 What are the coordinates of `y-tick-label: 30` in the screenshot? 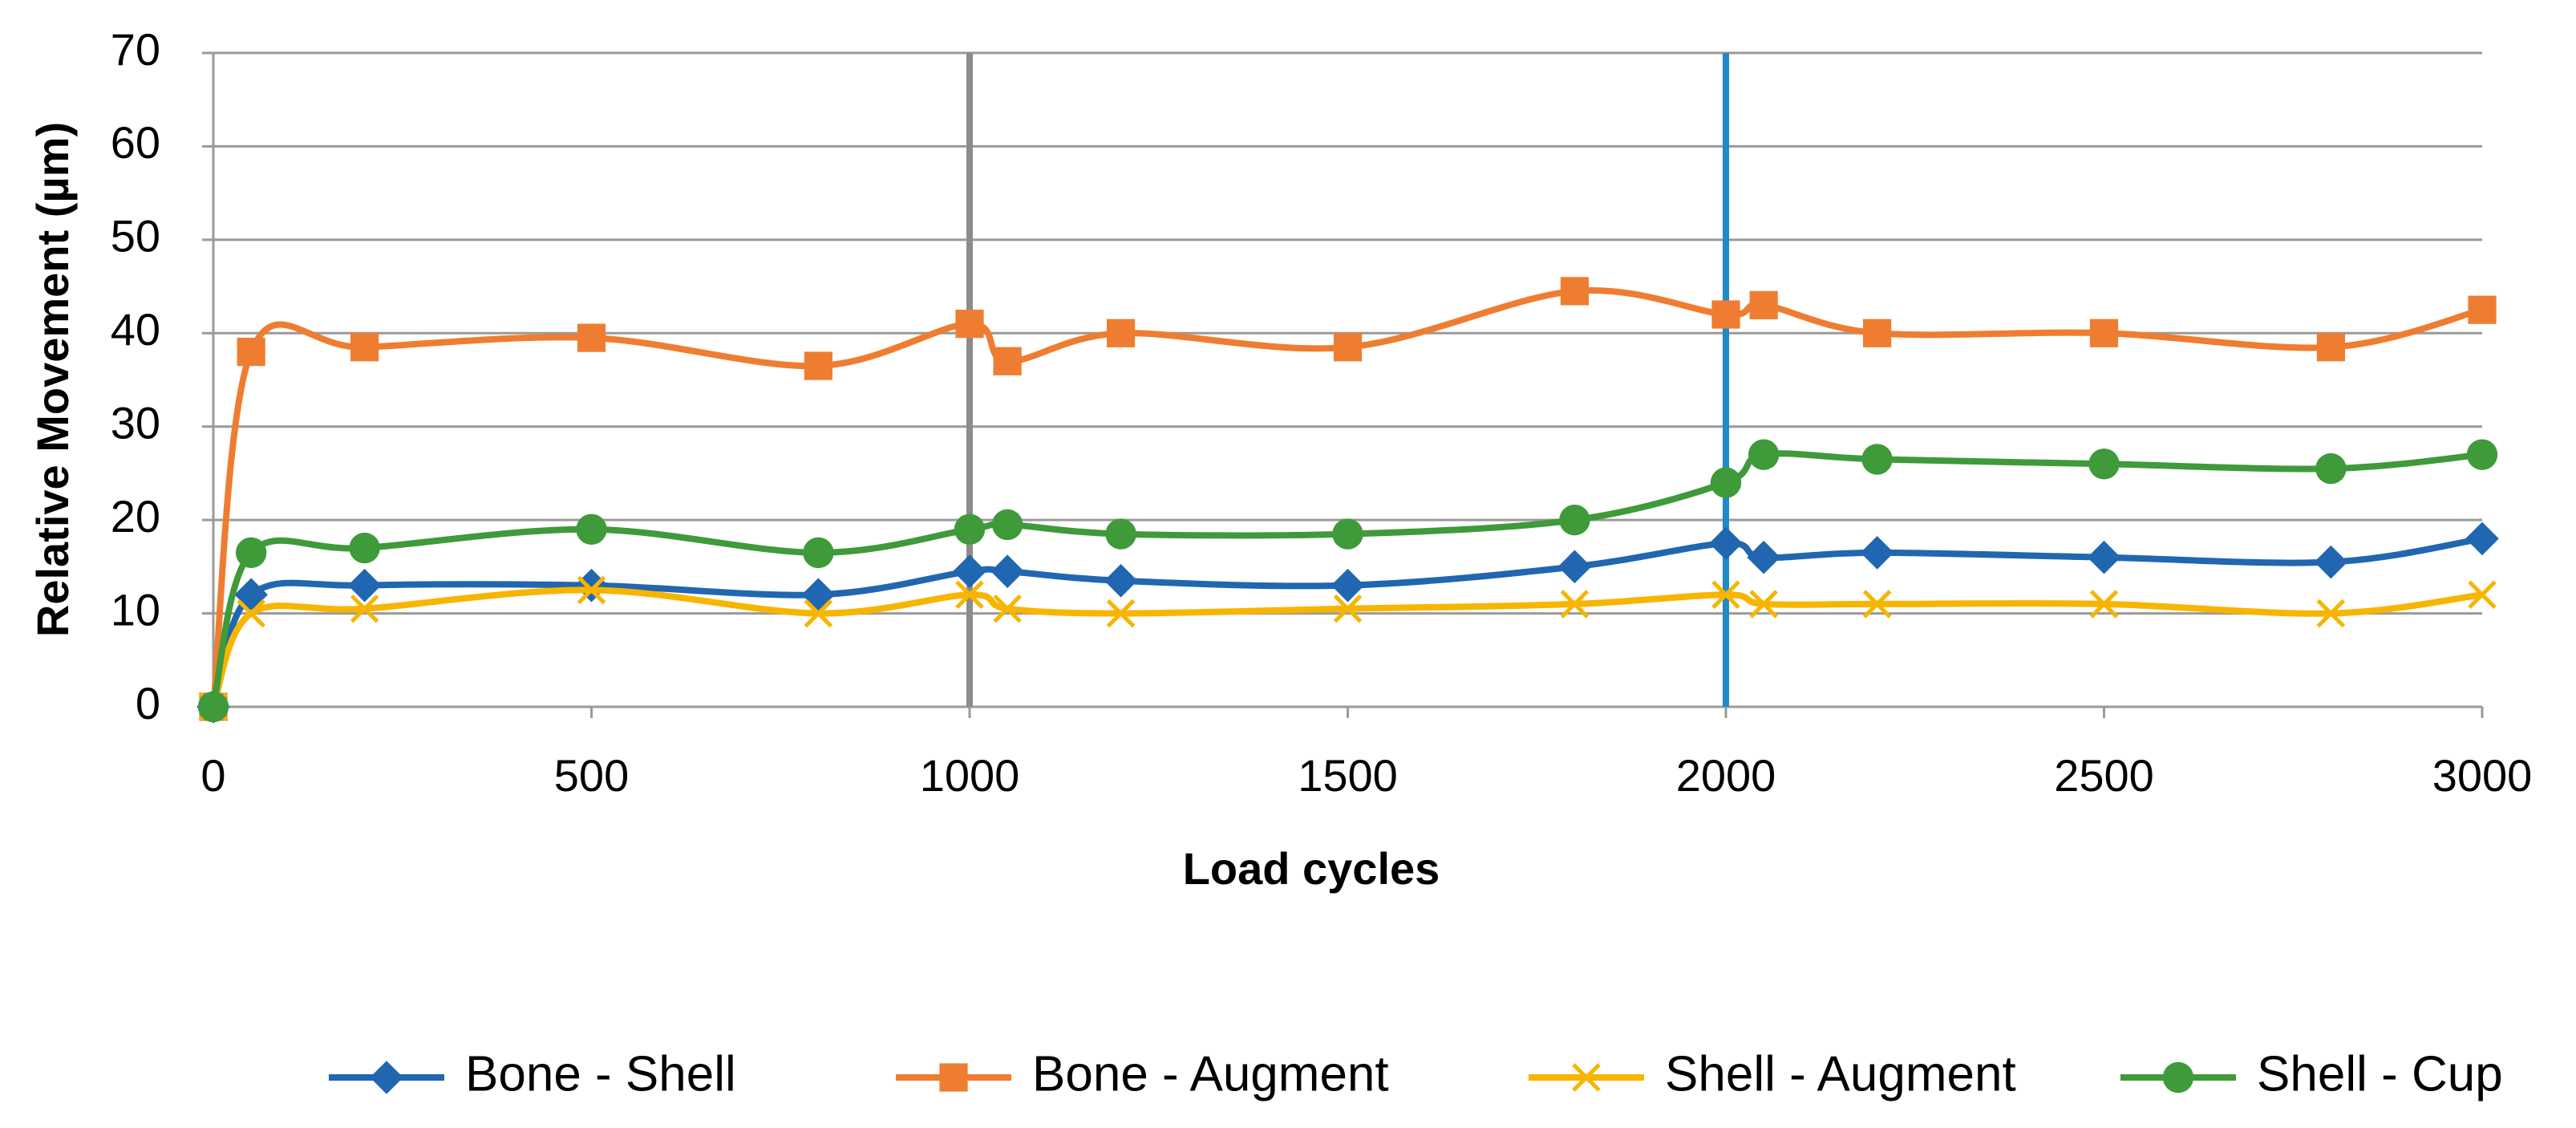 It's located at (135, 423).